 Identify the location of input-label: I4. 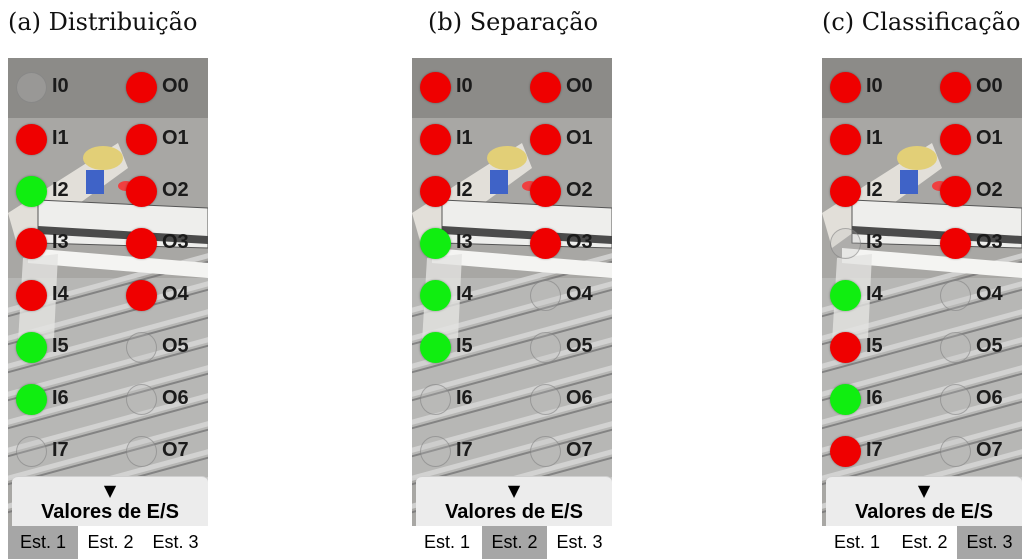
(60, 294).